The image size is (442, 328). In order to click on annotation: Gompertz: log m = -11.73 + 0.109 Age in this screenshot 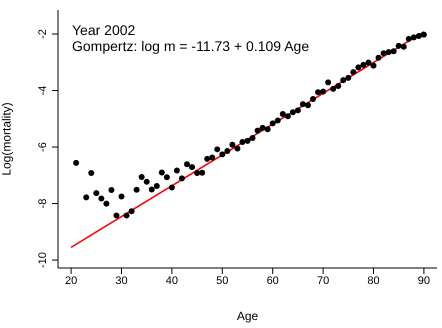, I will do `click(191, 46)`.